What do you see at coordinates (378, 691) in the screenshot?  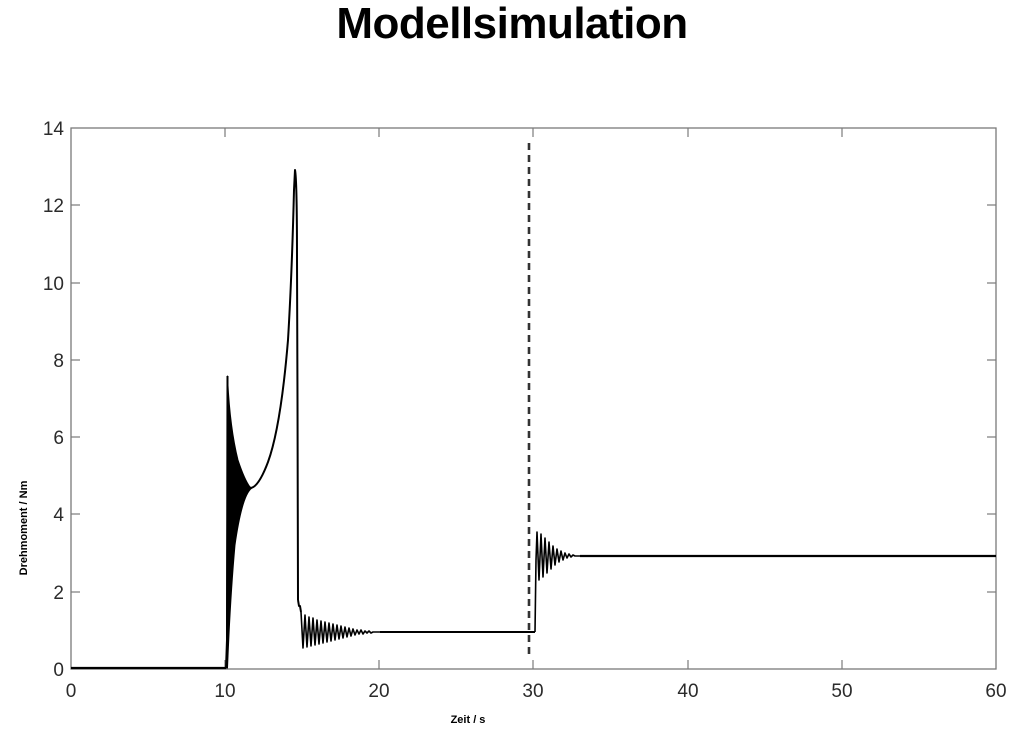 I see `x-tick-label: 20` at bounding box center [378, 691].